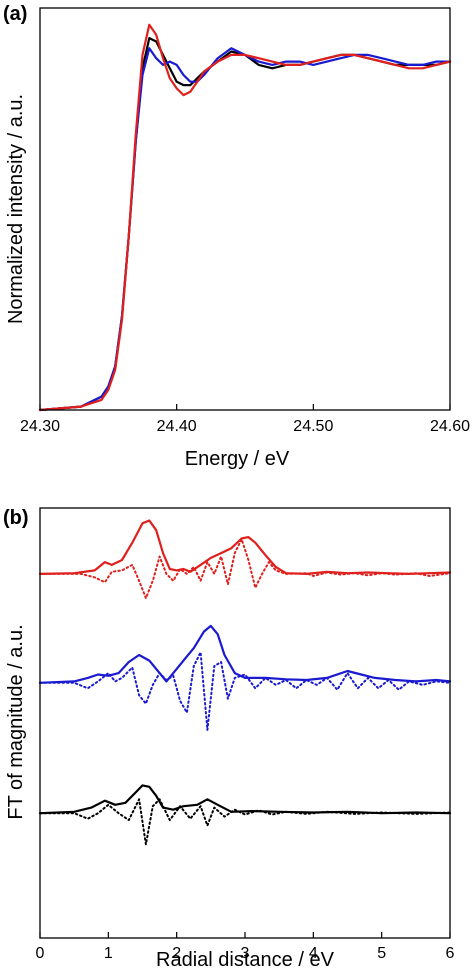 The width and height of the screenshot is (474, 972). I want to click on plot-b-series-1-line, so click(245, 569).